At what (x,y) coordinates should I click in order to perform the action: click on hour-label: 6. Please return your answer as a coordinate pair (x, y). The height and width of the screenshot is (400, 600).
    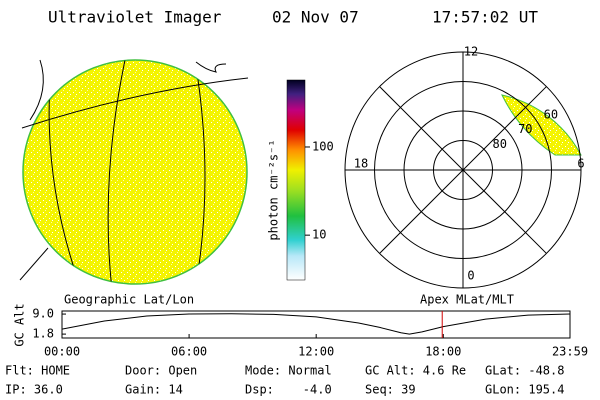
    Looking at the image, I should click on (580, 164).